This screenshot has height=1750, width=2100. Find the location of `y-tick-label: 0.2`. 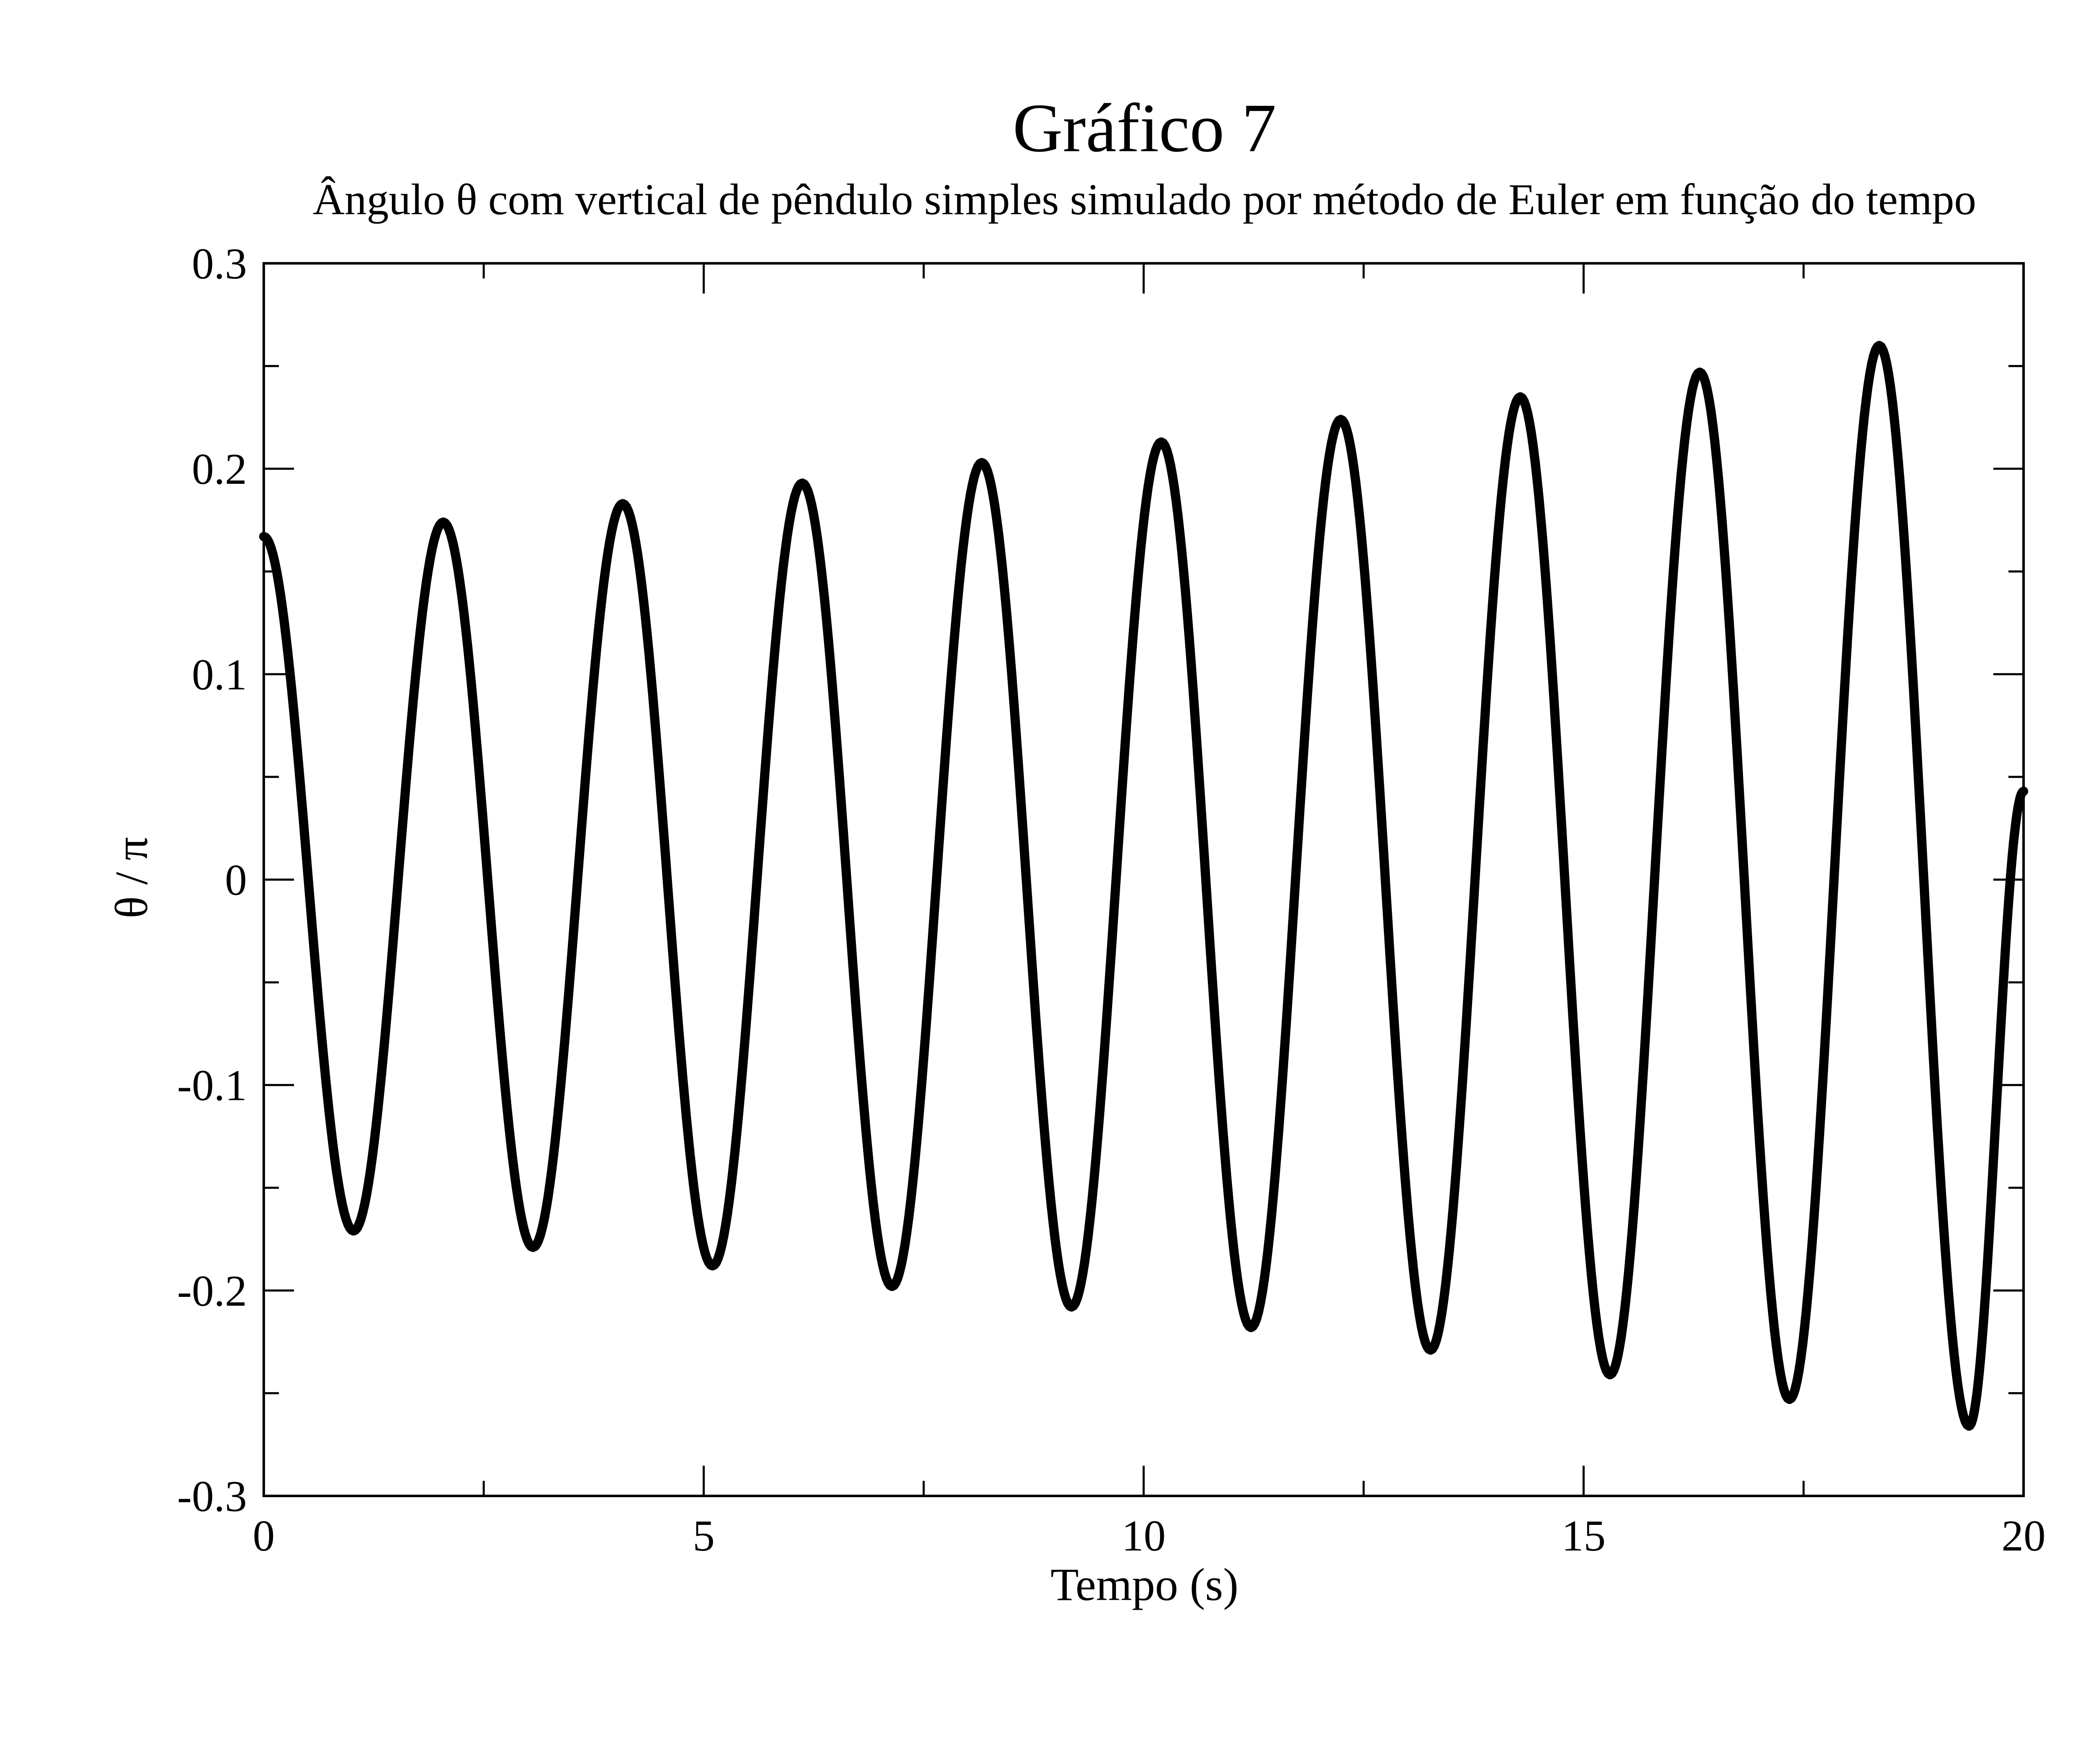

y-tick-label: 0.2 is located at coordinates (219, 468).